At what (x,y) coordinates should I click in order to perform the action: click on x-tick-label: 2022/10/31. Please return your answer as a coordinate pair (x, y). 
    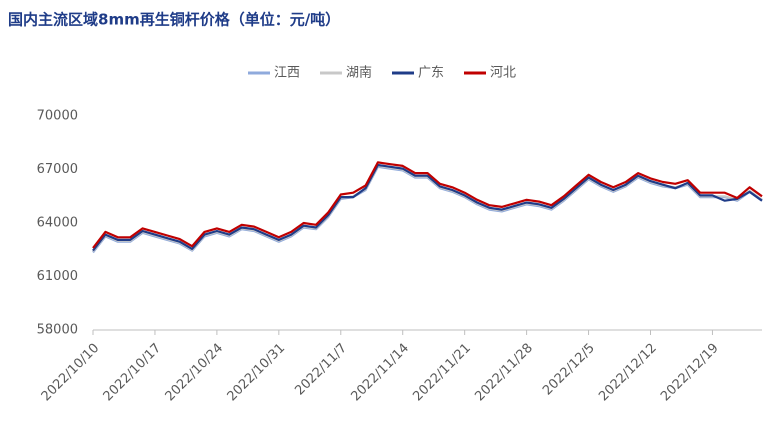
    Looking at the image, I should click on (257, 373).